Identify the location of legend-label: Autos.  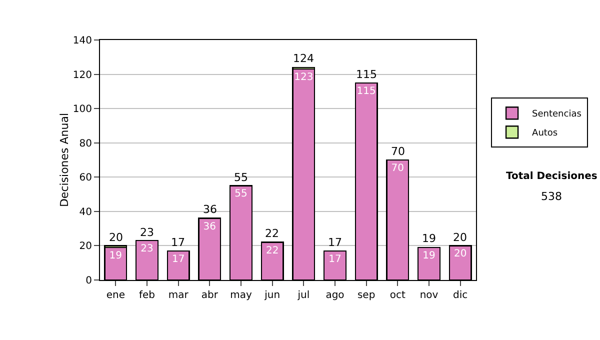
(545, 133).